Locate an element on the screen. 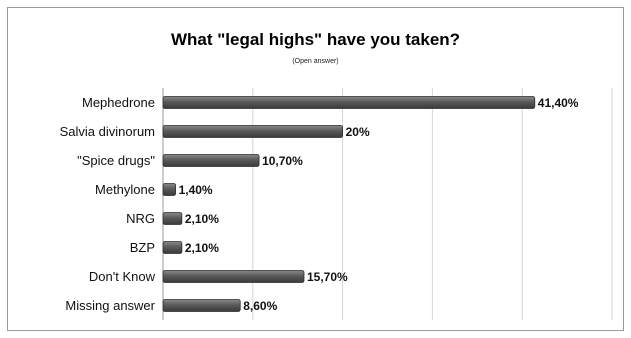 The width and height of the screenshot is (631, 338). category-label: BZP is located at coordinates (142, 247).